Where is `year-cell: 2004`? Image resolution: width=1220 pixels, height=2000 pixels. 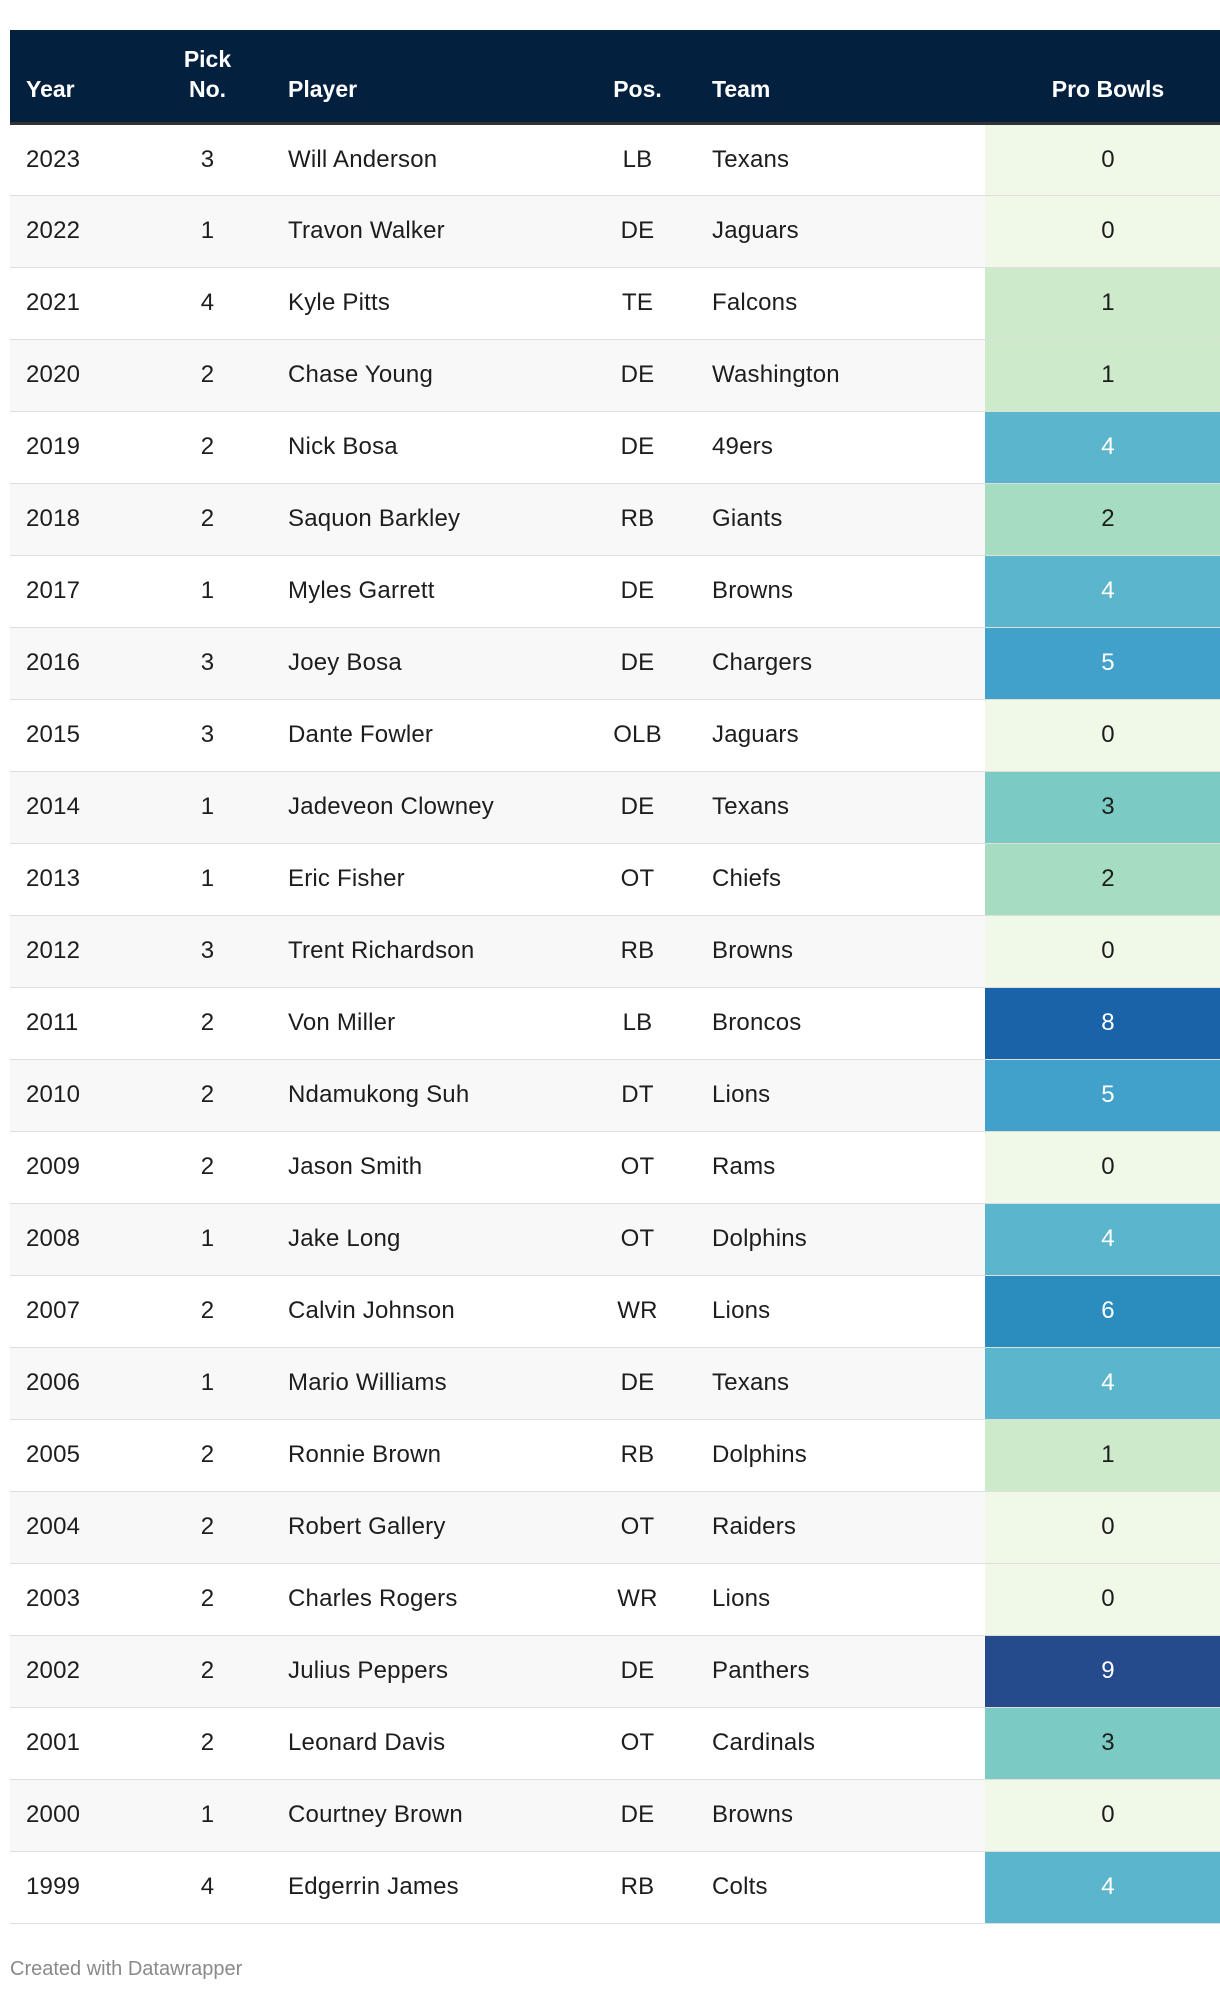 year-cell: 2004 is located at coordinates (82, 1527).